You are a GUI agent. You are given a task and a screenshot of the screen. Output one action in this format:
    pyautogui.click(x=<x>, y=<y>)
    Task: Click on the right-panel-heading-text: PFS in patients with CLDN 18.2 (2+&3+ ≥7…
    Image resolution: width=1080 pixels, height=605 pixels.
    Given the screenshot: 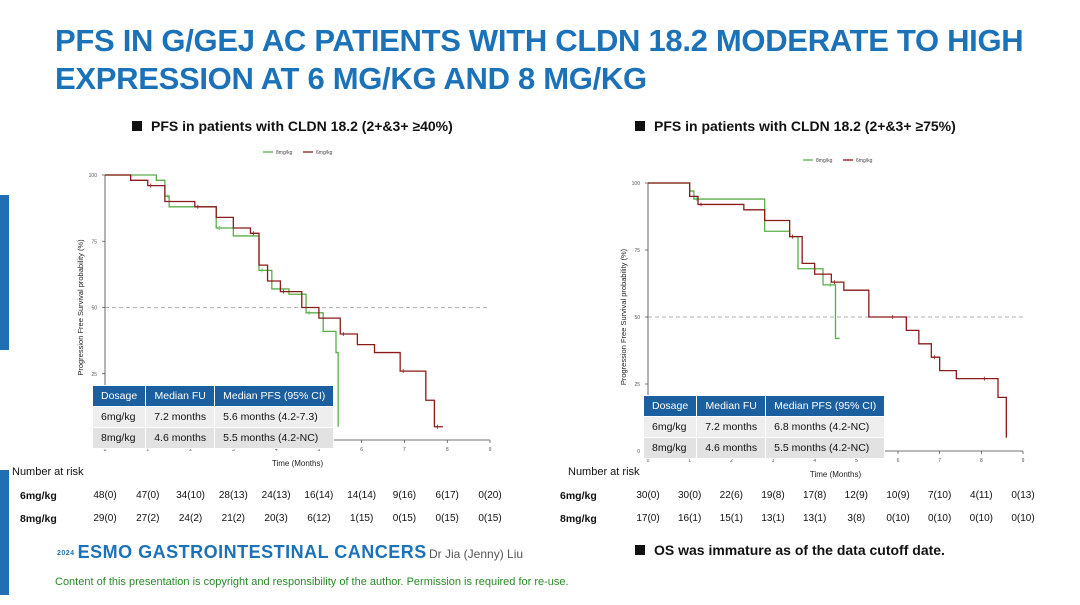 What is the action you would take?
    pyautogui.click(x=805, y=126)
    